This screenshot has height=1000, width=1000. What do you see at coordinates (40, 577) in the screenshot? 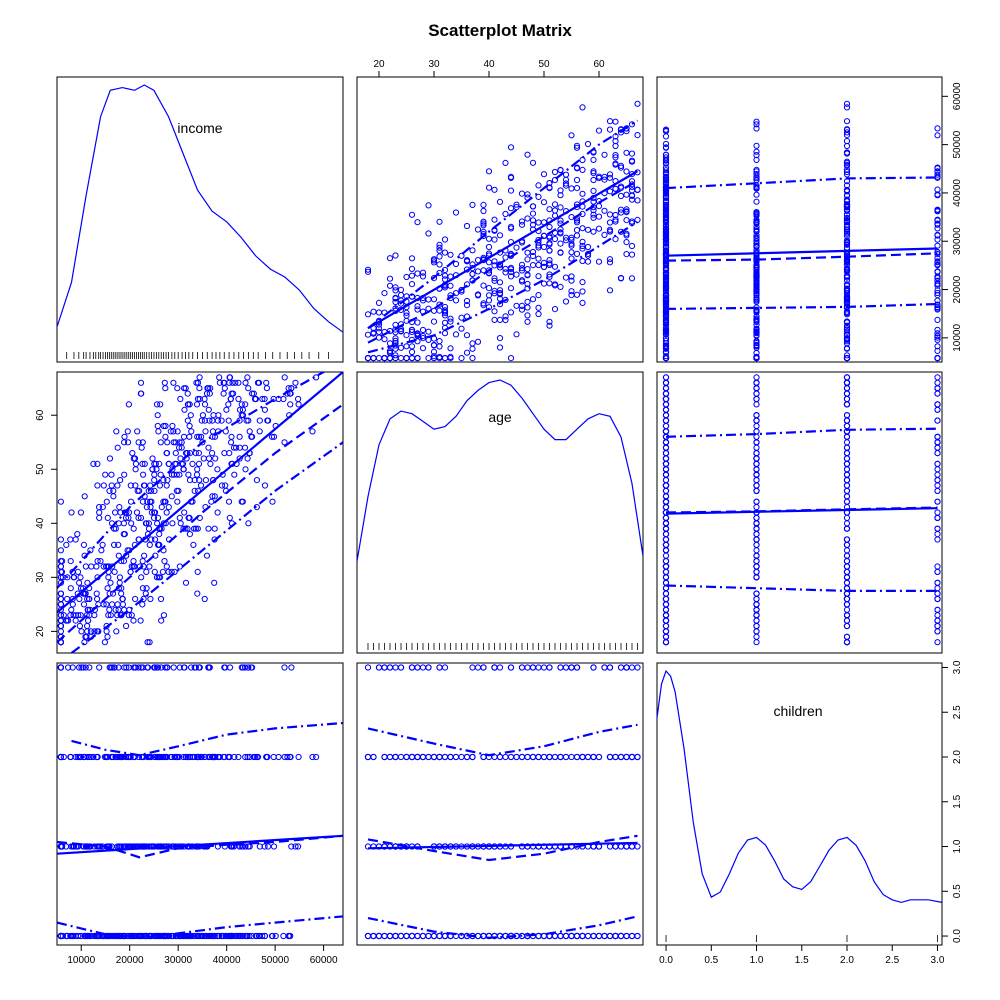
I see `tick-label: 30` at bounding box center [40, 577].